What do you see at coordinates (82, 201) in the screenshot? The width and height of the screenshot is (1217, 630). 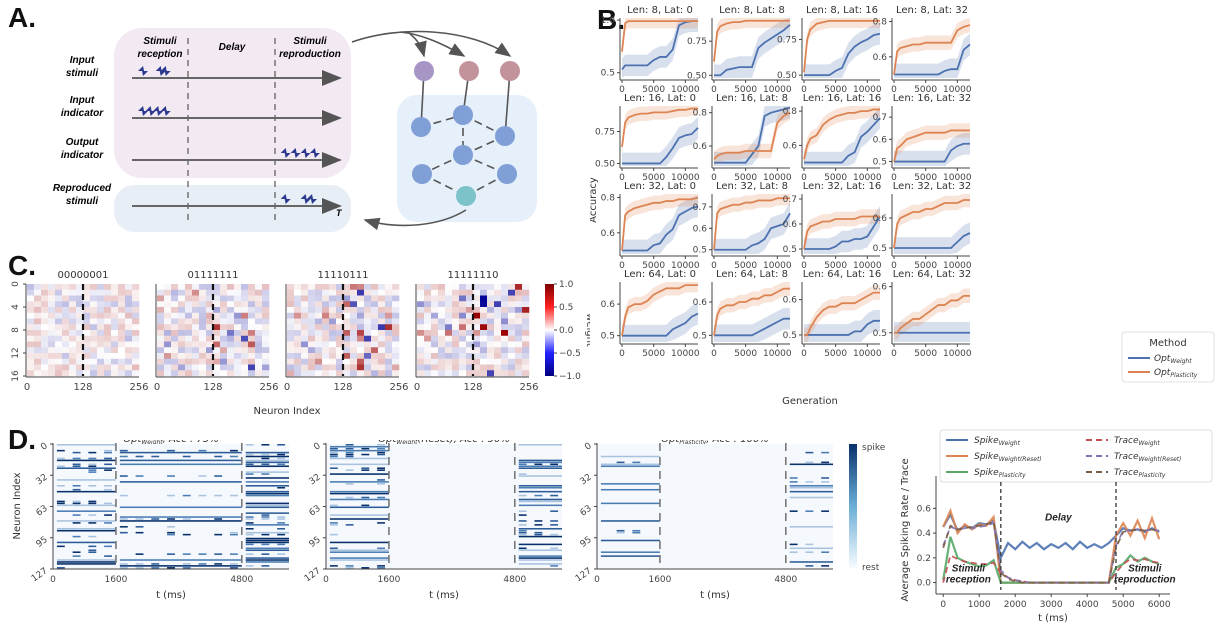 I see `row-label: stimuli` at bounding box center [82, 201].